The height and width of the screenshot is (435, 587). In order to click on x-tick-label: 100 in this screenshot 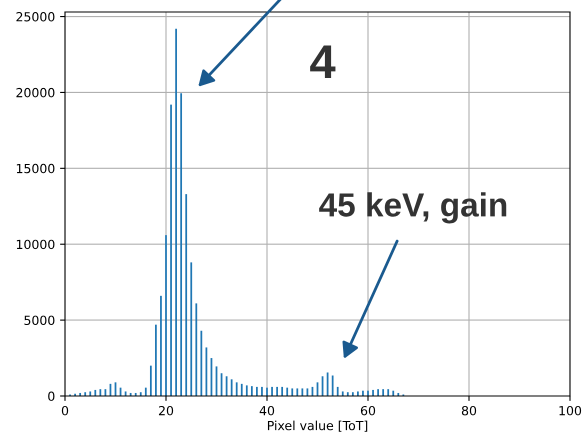, I will do `click(570, 411)`.